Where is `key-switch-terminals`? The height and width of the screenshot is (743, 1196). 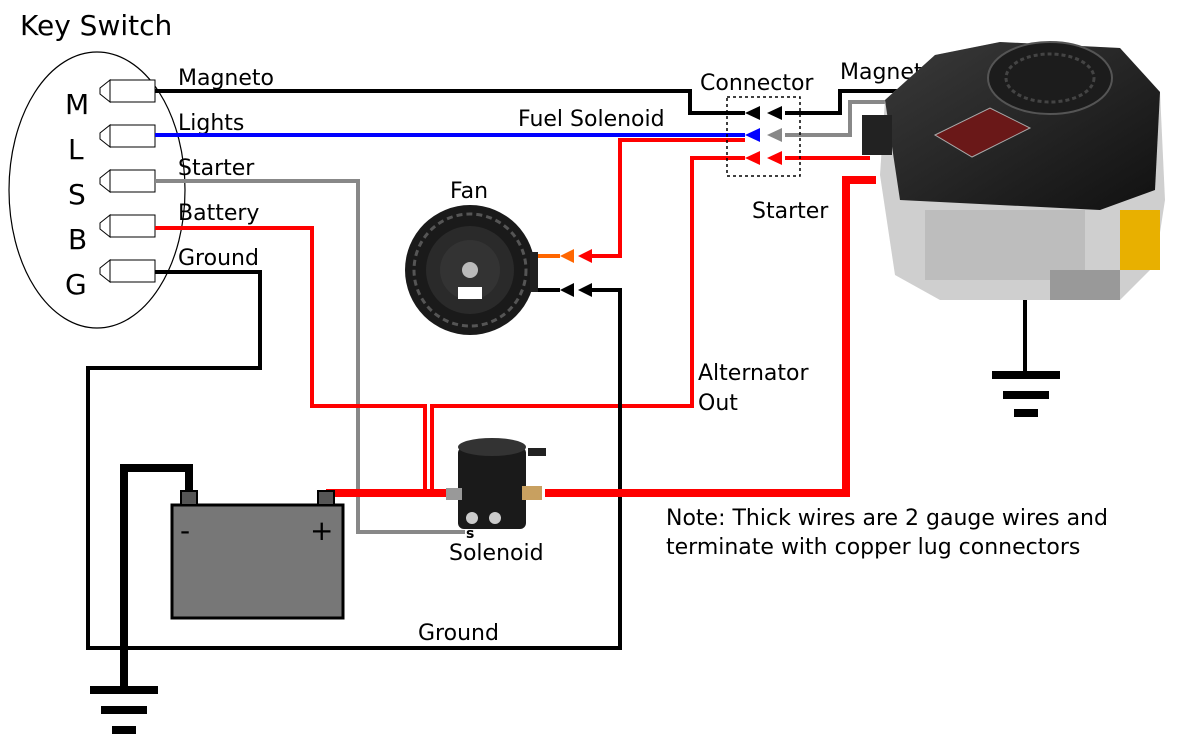 key-switch-terminals is located at coordinates (127, 181).